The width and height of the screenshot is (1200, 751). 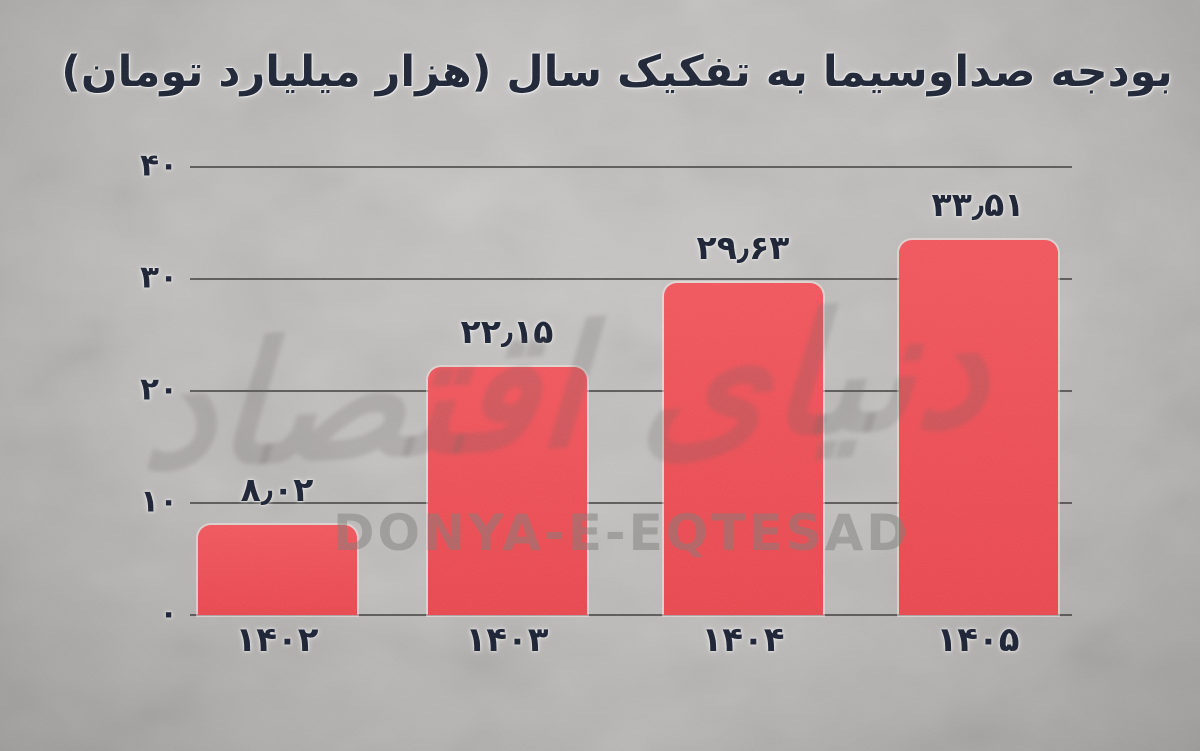 What do you see at coordinates (277, 640) in the screenshot?
I see `x-category-label: ۱۴۰۲` at bounding box center [277, 640].